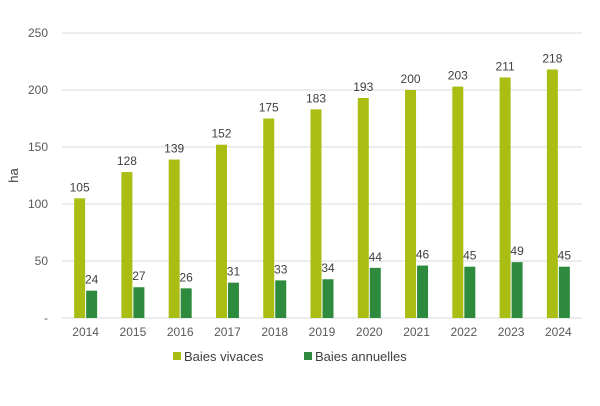  I want to click on bar-baies-vivaces-2020, so click(363, 207).